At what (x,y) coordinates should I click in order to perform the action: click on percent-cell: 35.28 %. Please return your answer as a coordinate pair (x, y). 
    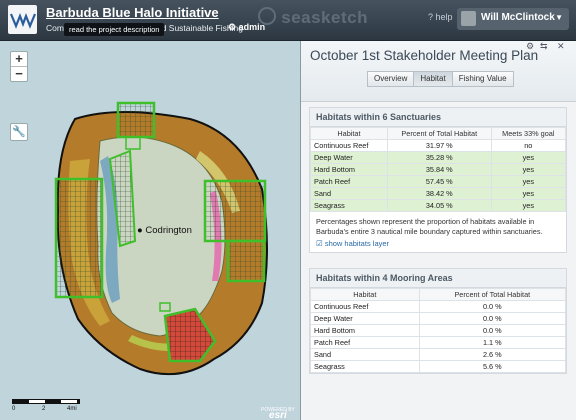
    Looking at the image, I should click on (439, 157).